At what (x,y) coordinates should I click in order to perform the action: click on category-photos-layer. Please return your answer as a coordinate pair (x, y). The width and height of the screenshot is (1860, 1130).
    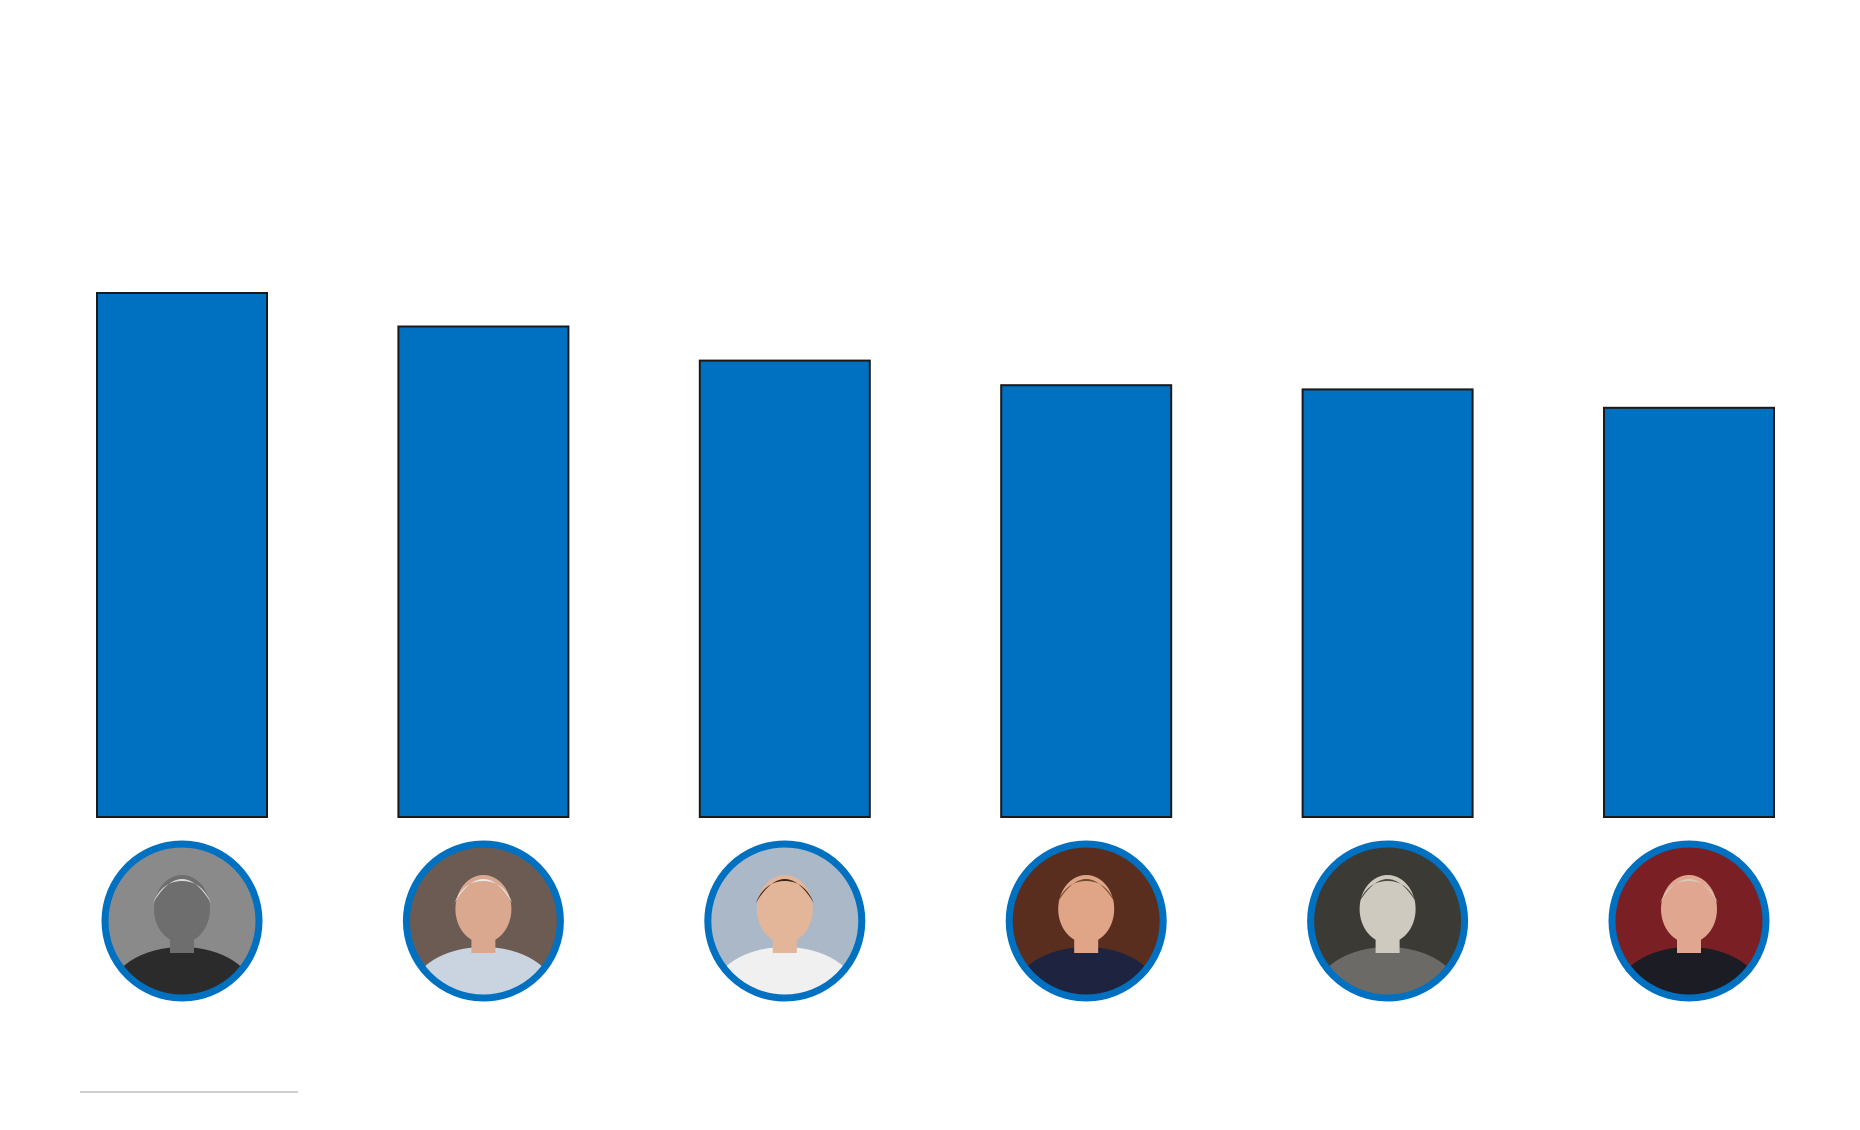
    Looking at the image, I should click on (935, 921).